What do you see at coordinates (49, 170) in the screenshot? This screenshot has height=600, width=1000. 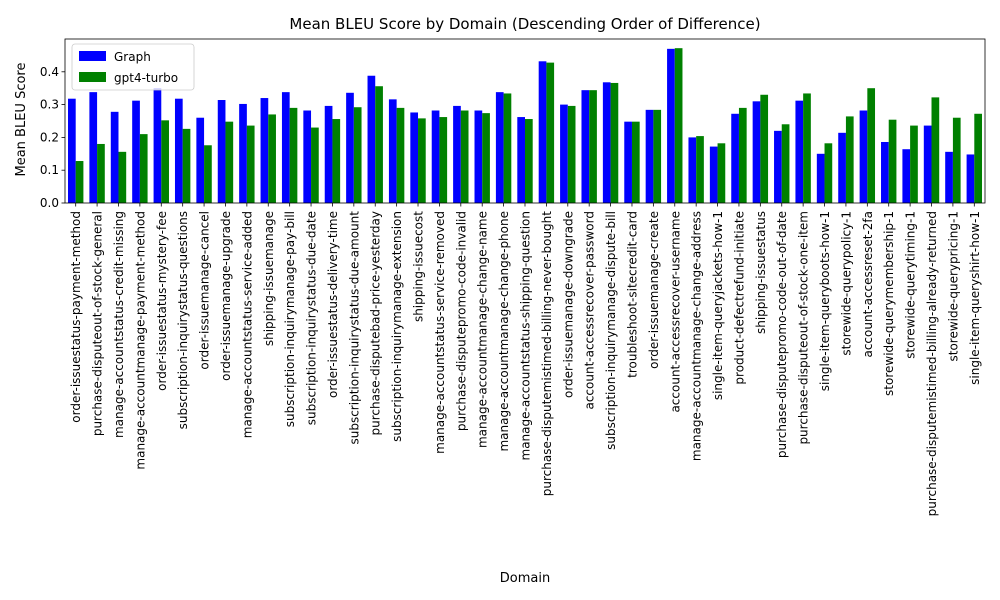 I see `y-tick-label: 0.1` at bounding box center [49, 170].